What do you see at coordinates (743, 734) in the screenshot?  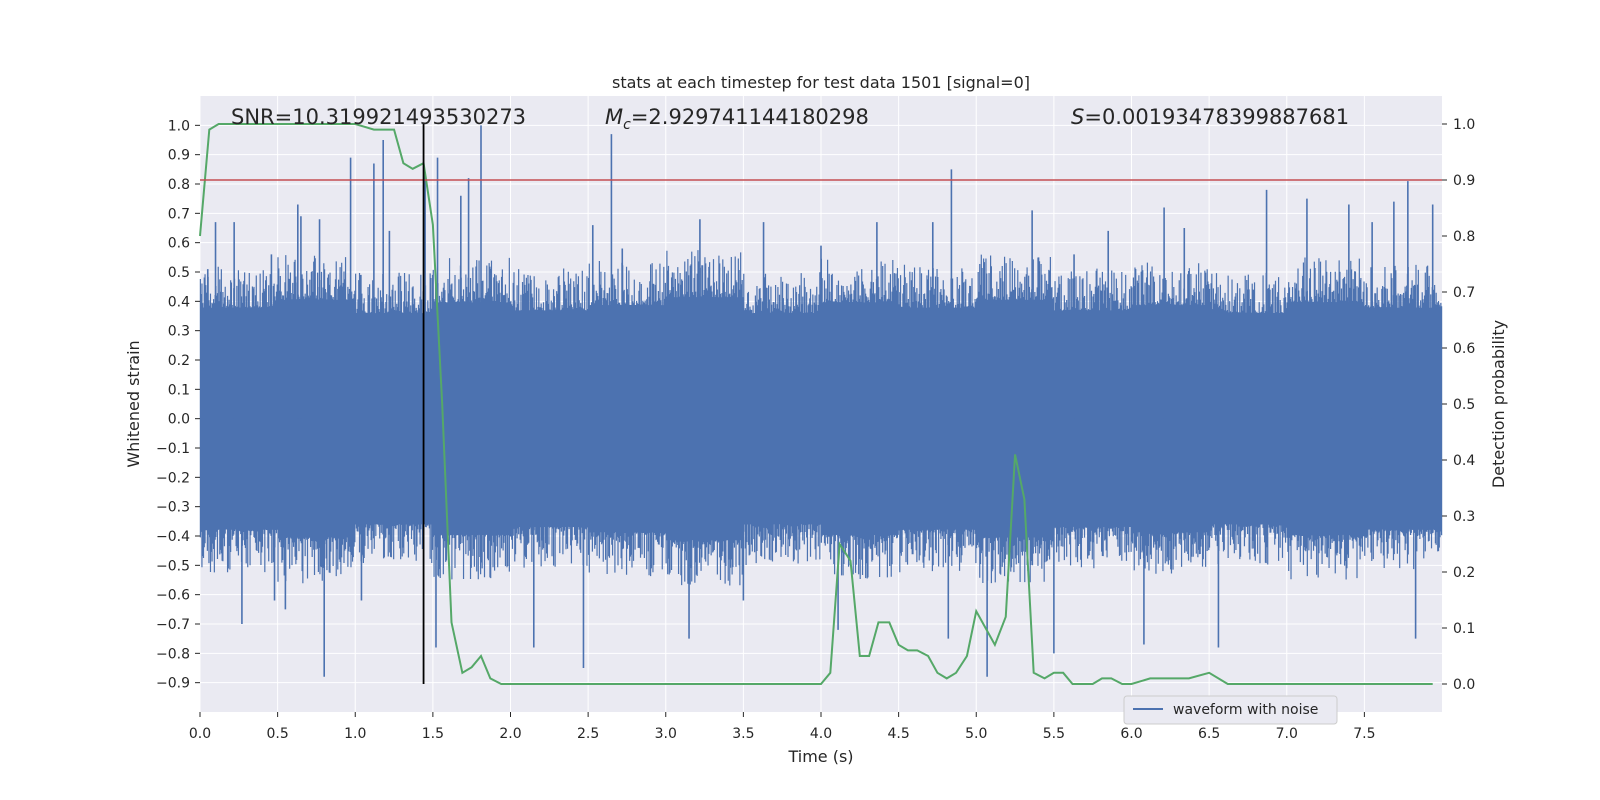 I see `x-tick-label: 3.5` at bounding box center [743, 734].